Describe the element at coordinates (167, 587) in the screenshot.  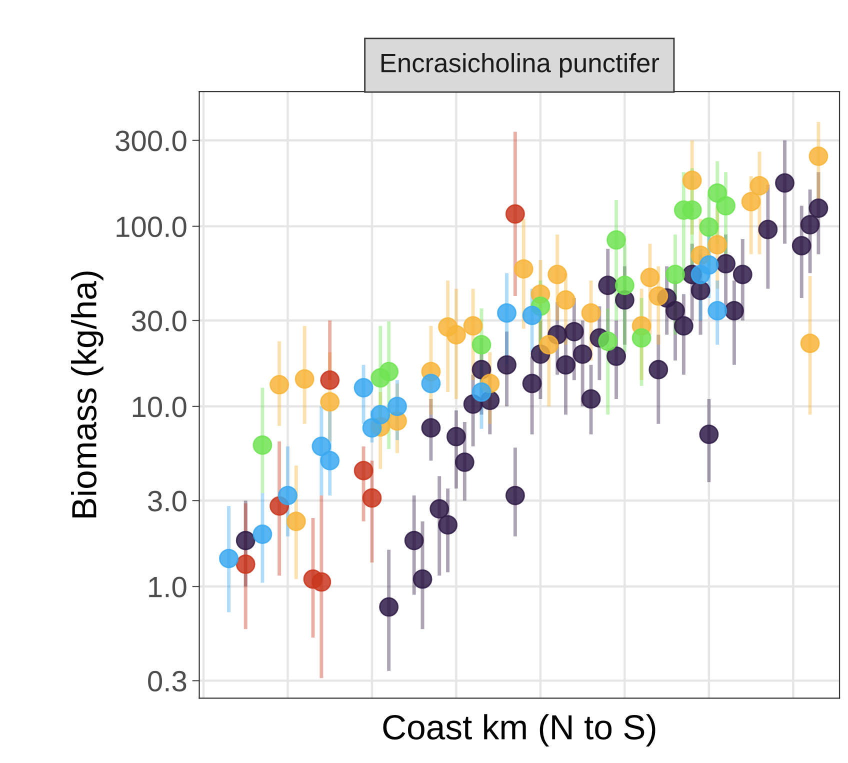
I see `y-tick-label: 1.0` at that location.